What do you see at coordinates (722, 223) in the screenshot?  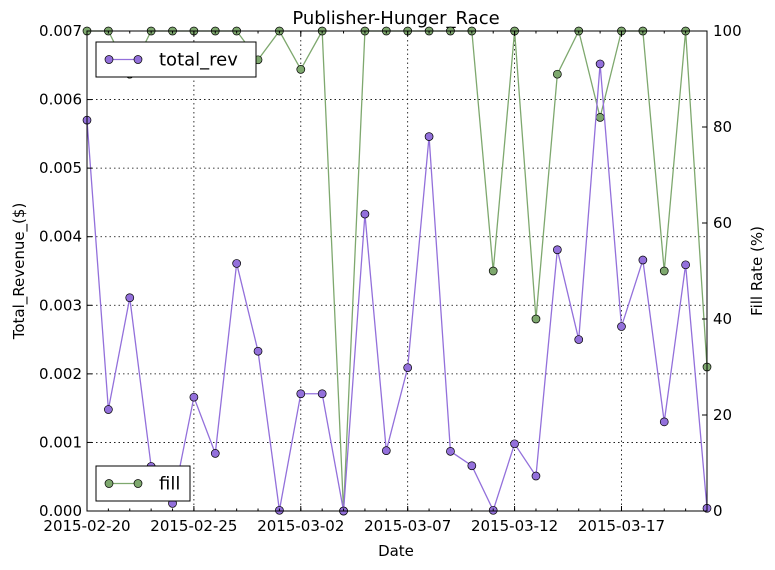 I see `y-right-tick-label: 60` at bounding box center [722, 223].